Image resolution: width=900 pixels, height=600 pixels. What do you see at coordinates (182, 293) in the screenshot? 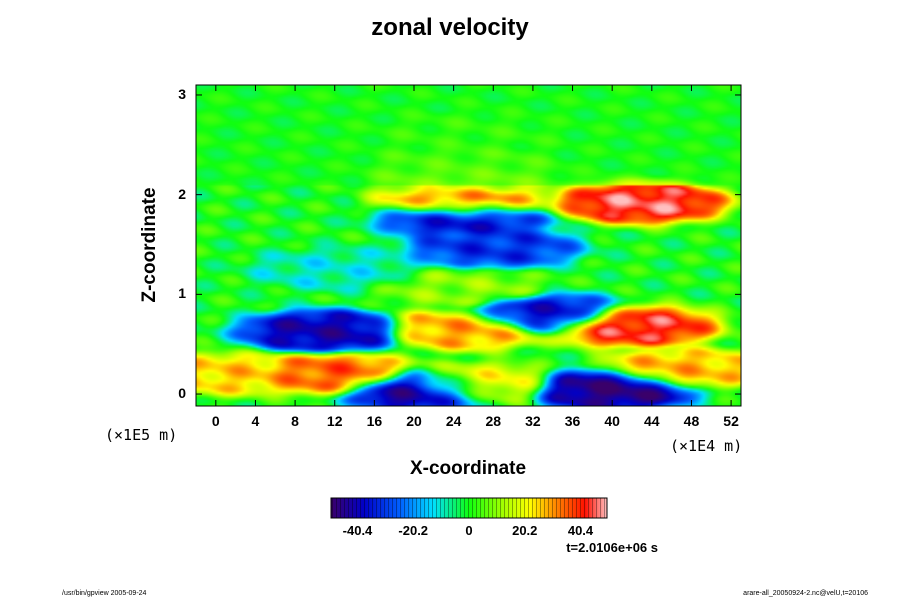
I see `y-tick-label: 1` at bounding box center [182, 293].